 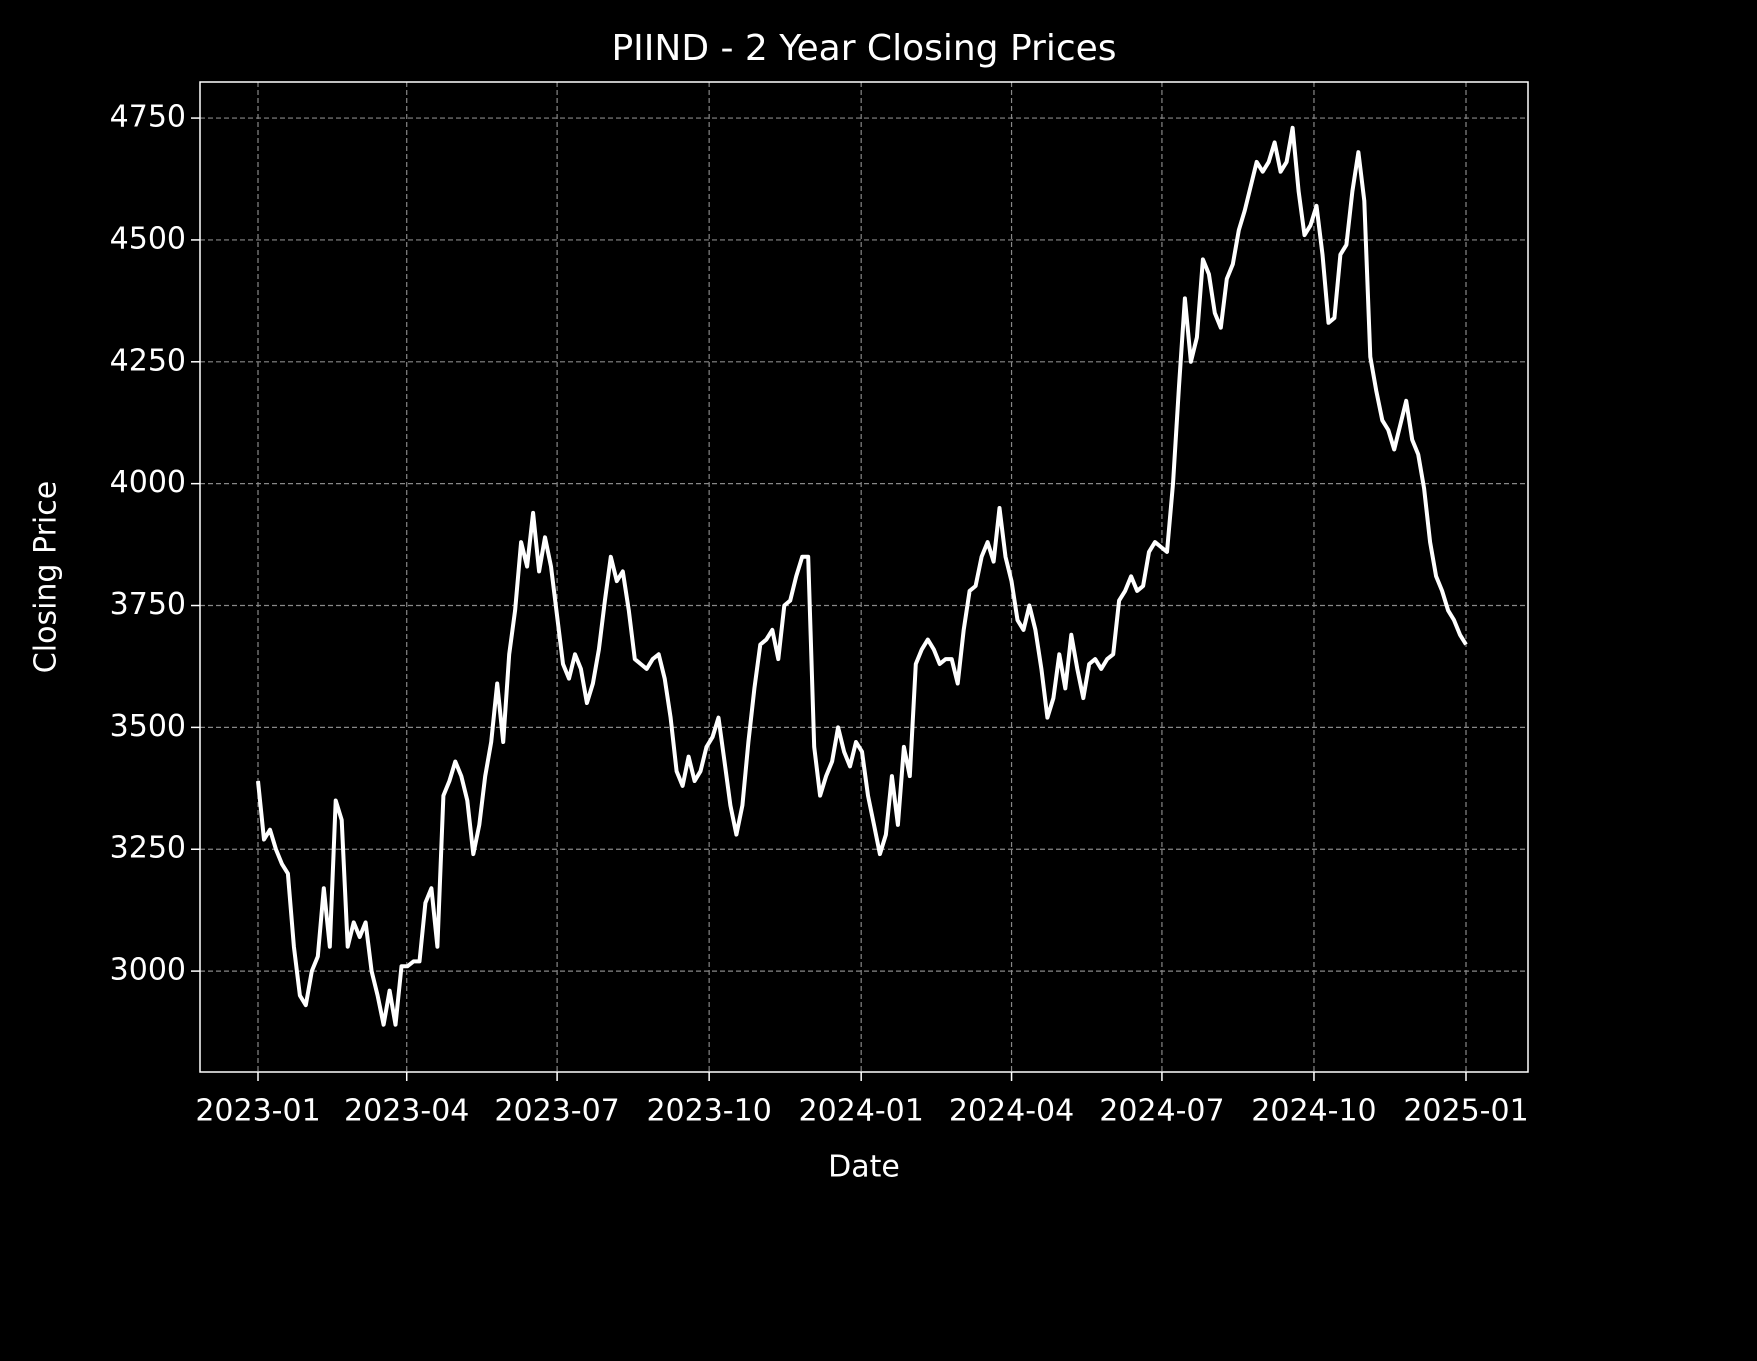 What do you see at coordinates (257, 1111) in the screenshot?
I see `x-tick-label: 2023-01` at bounding box center [257, 1111].